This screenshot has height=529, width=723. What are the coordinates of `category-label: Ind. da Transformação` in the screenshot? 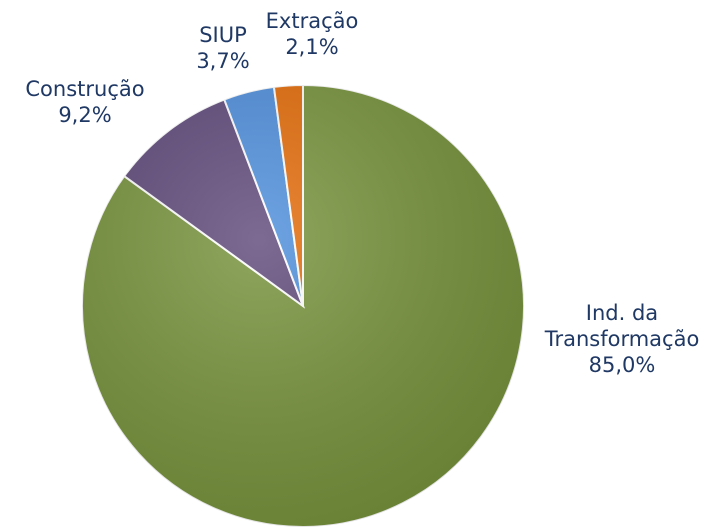 It's located at (622, 326).